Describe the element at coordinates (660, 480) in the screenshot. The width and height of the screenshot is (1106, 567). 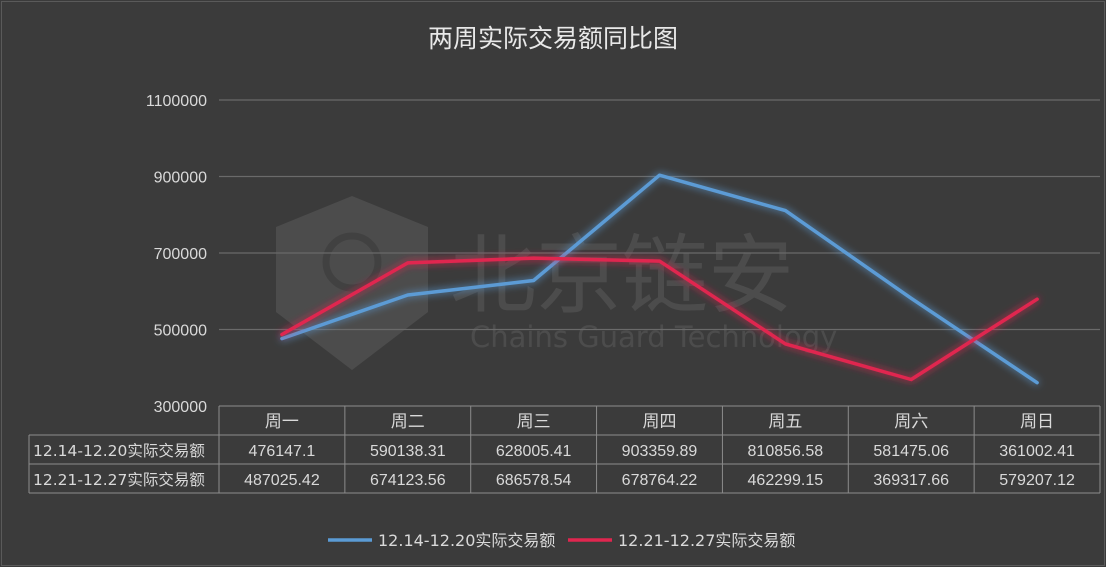
I see `data-value-label: 678764.22` at that location.